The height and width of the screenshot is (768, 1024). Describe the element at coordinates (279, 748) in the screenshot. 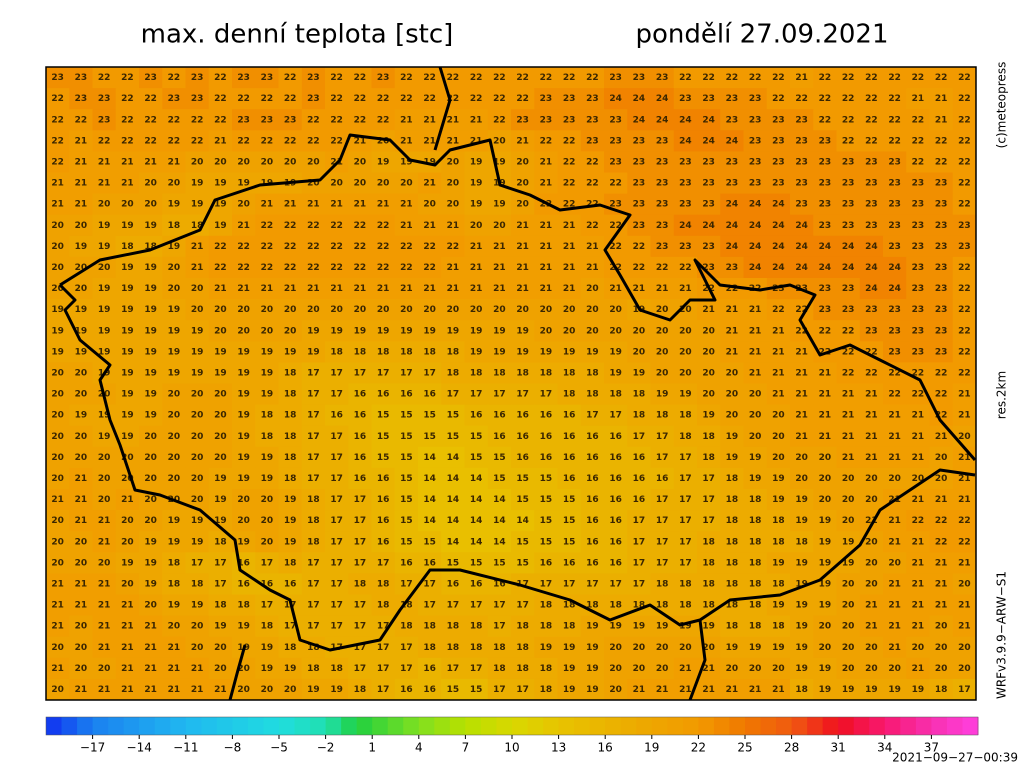

I see `colorbar-tick-label: −5` at that location.